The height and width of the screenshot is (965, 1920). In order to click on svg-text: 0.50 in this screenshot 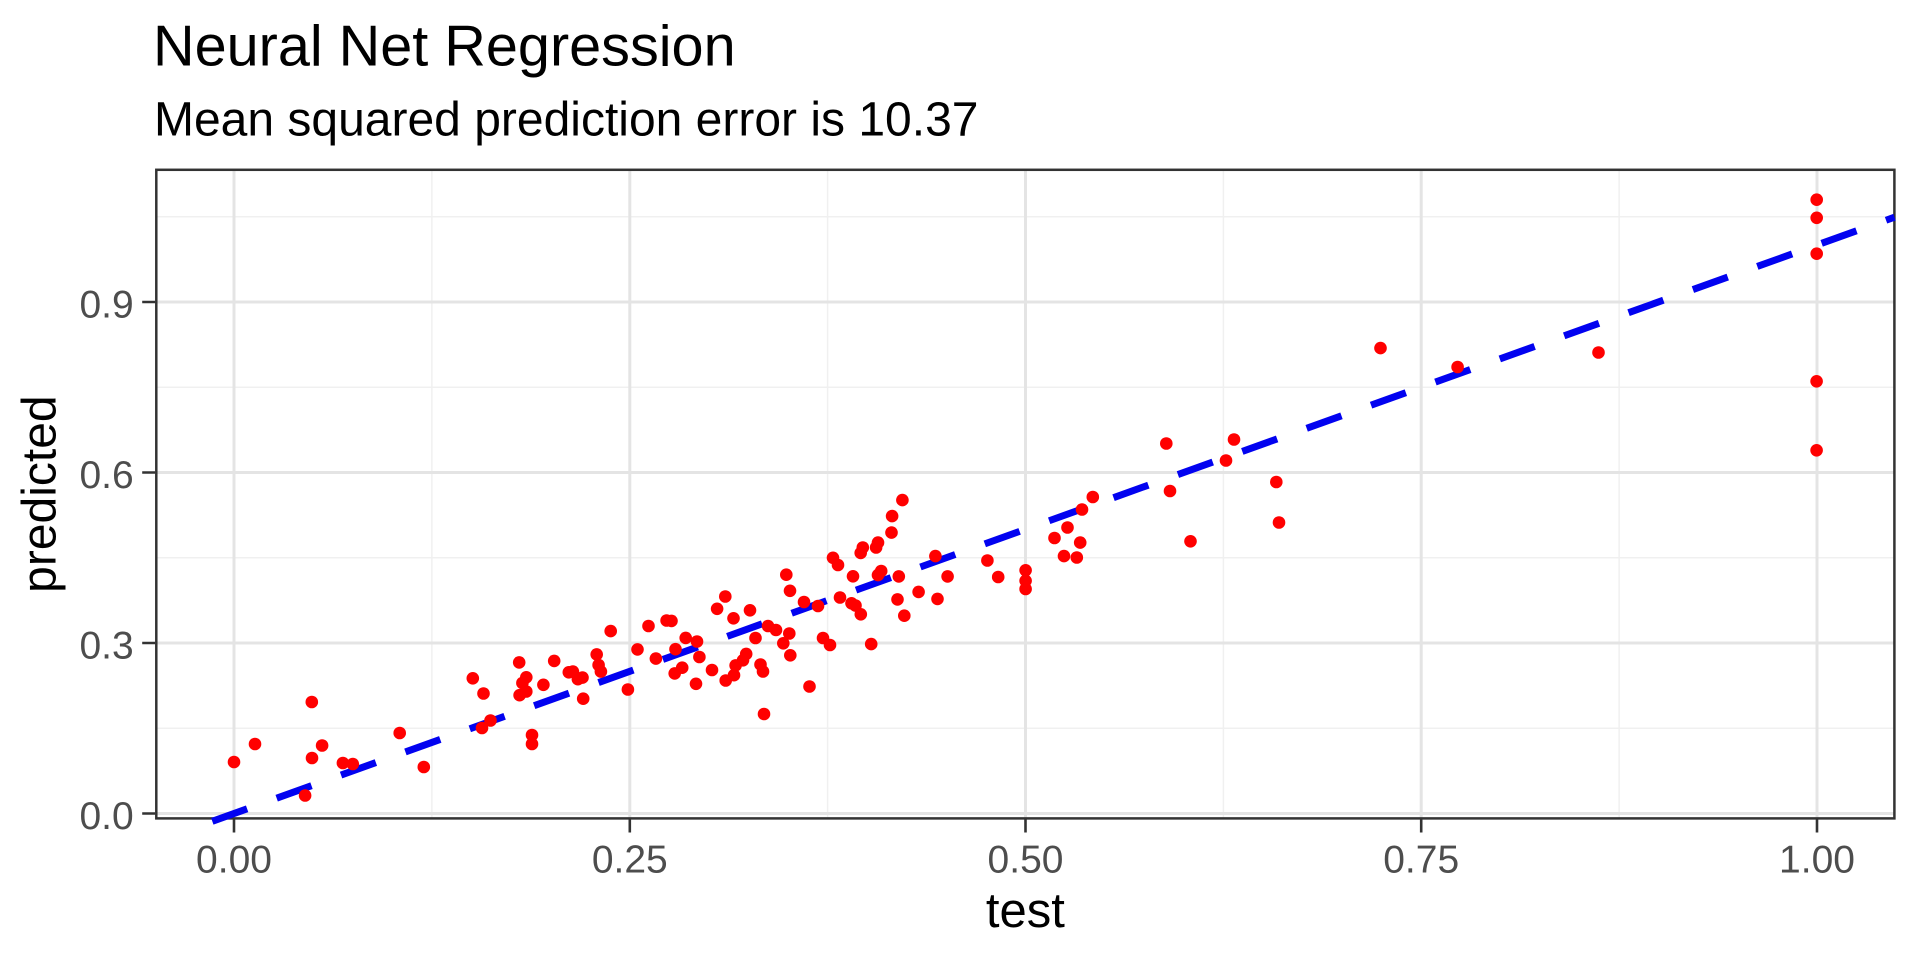, I will do `click(1026, 860)`.